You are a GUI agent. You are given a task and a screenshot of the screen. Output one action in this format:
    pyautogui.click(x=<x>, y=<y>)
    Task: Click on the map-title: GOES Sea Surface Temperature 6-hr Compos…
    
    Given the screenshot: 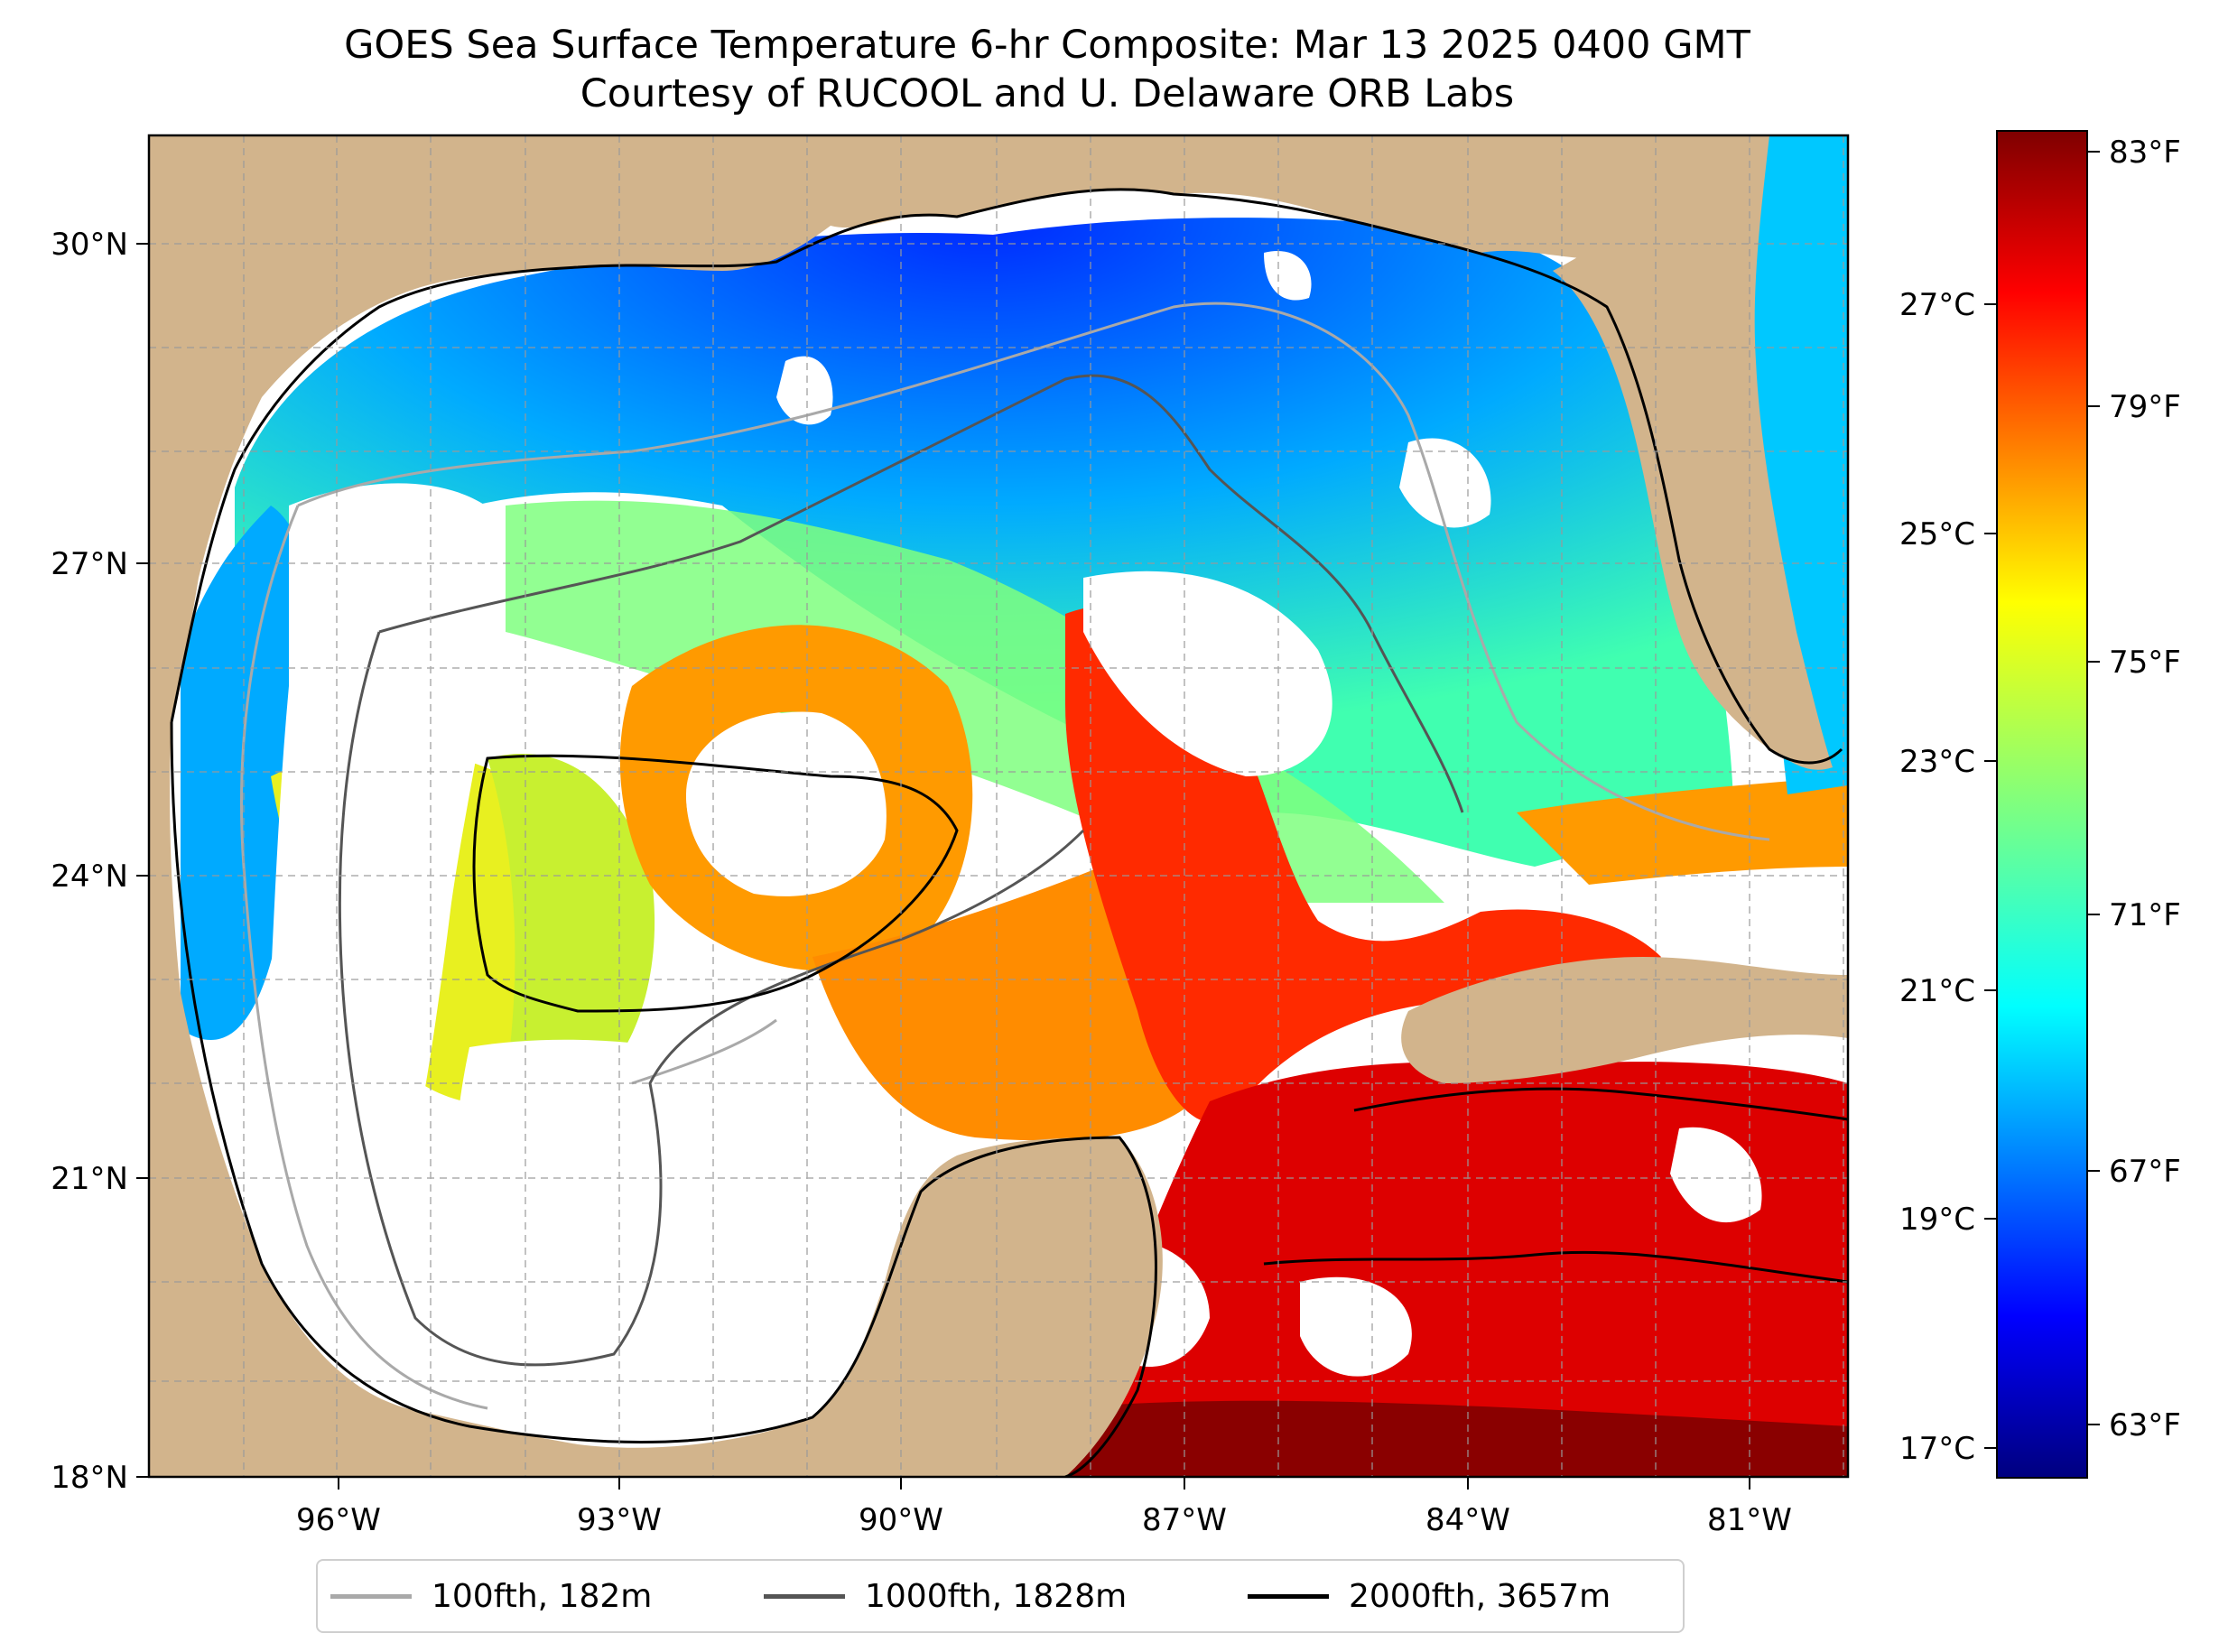 What is the action you would take?
    pyautogui.click(x=1047, y=45)
    